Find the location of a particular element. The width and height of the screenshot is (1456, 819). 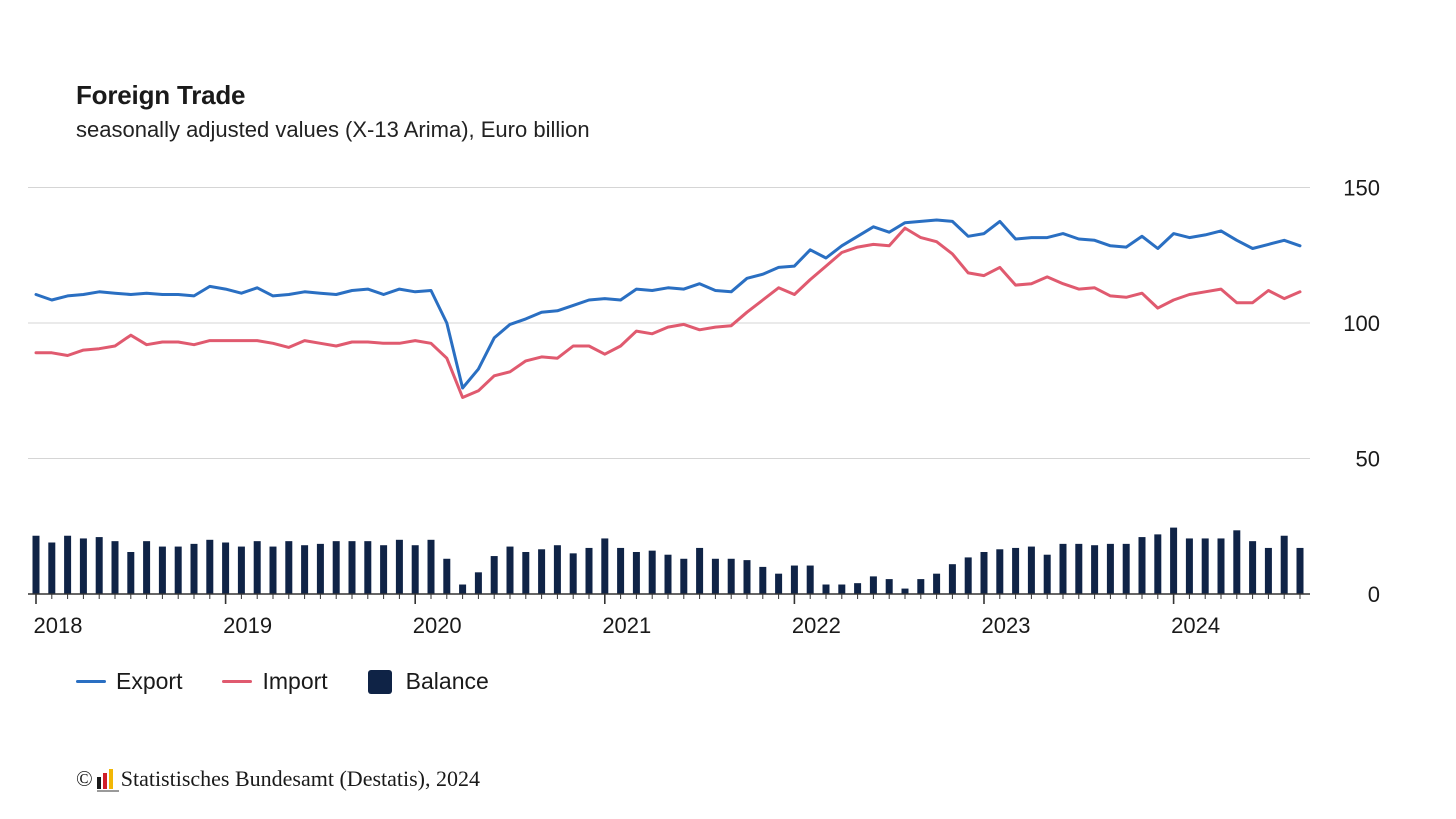

x-axis is located at coordinates (669, 598).